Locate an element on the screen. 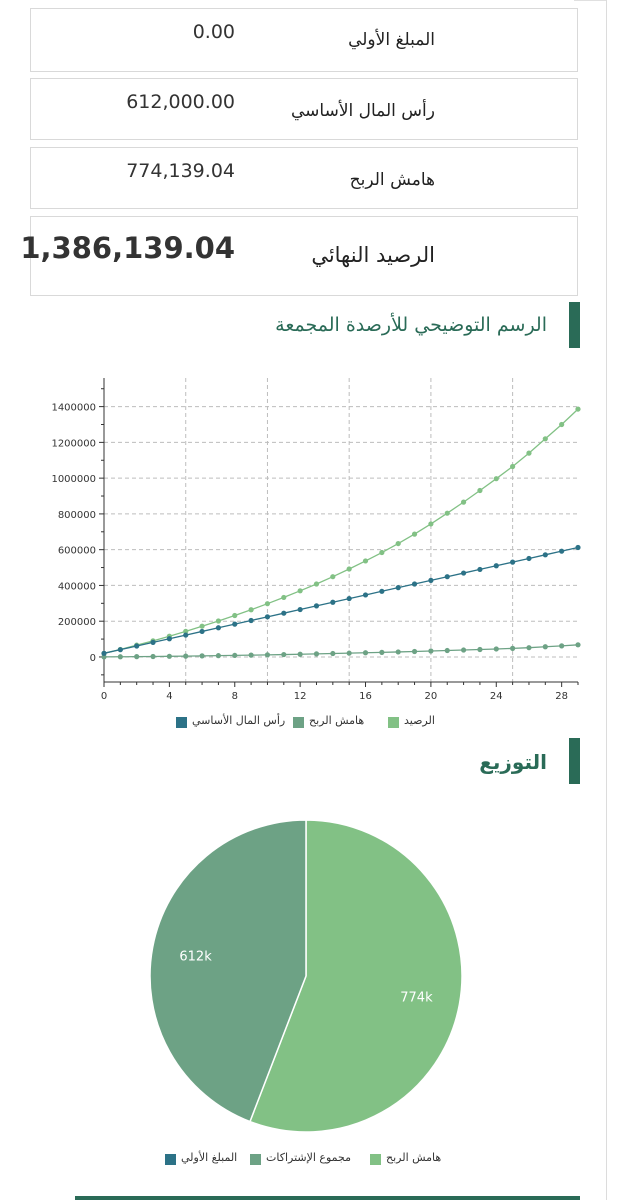 The height and width of the screenshot is (1200, 627). final-balance-value: 1,386,139.04 is located at coordinates (127, 248).